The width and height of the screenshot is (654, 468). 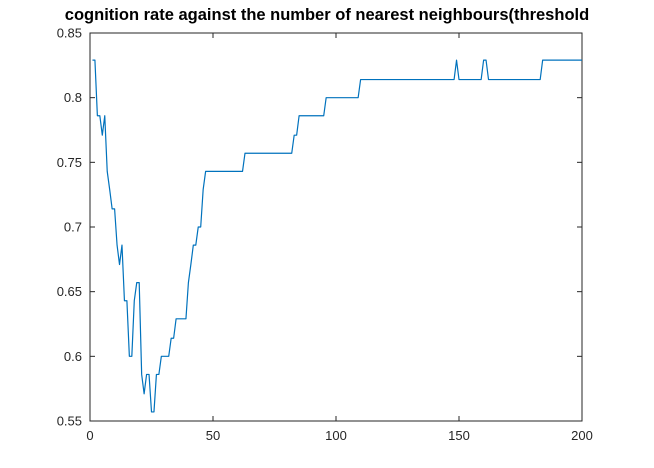 What do you see at coordinates (69, 33) in the screenshot?
I see `y-tick-label: 0.85` at bounding box center [69, 33].